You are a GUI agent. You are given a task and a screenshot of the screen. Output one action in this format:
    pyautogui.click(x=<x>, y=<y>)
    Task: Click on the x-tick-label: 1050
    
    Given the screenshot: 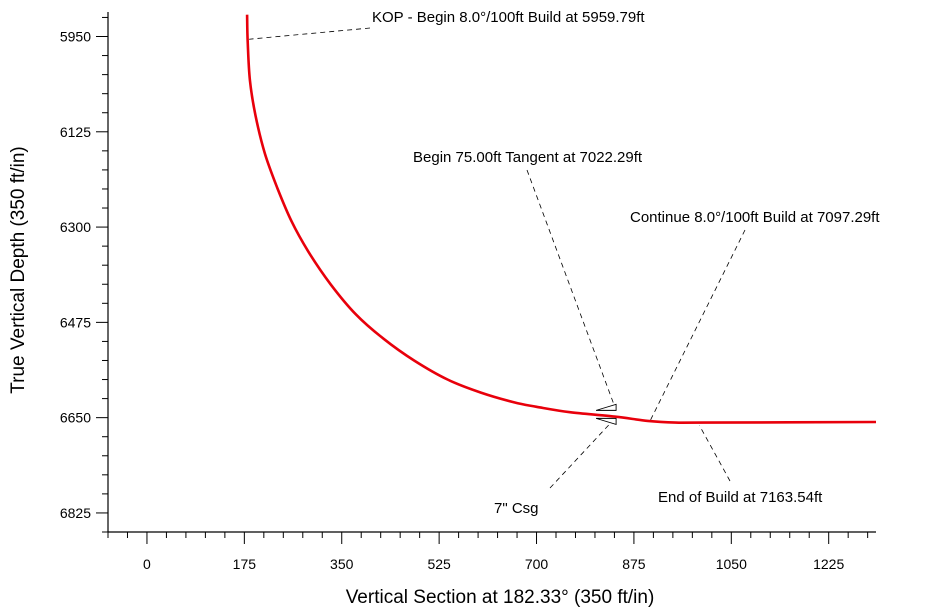 What is the action you would take?
    pyautogui.click(x=731, y=564)
    